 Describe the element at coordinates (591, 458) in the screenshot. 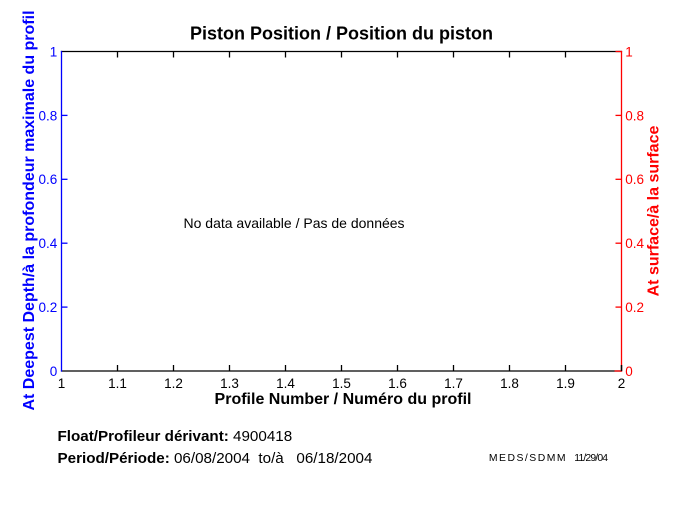

I see `svg-text: 11/29/04` at that location.